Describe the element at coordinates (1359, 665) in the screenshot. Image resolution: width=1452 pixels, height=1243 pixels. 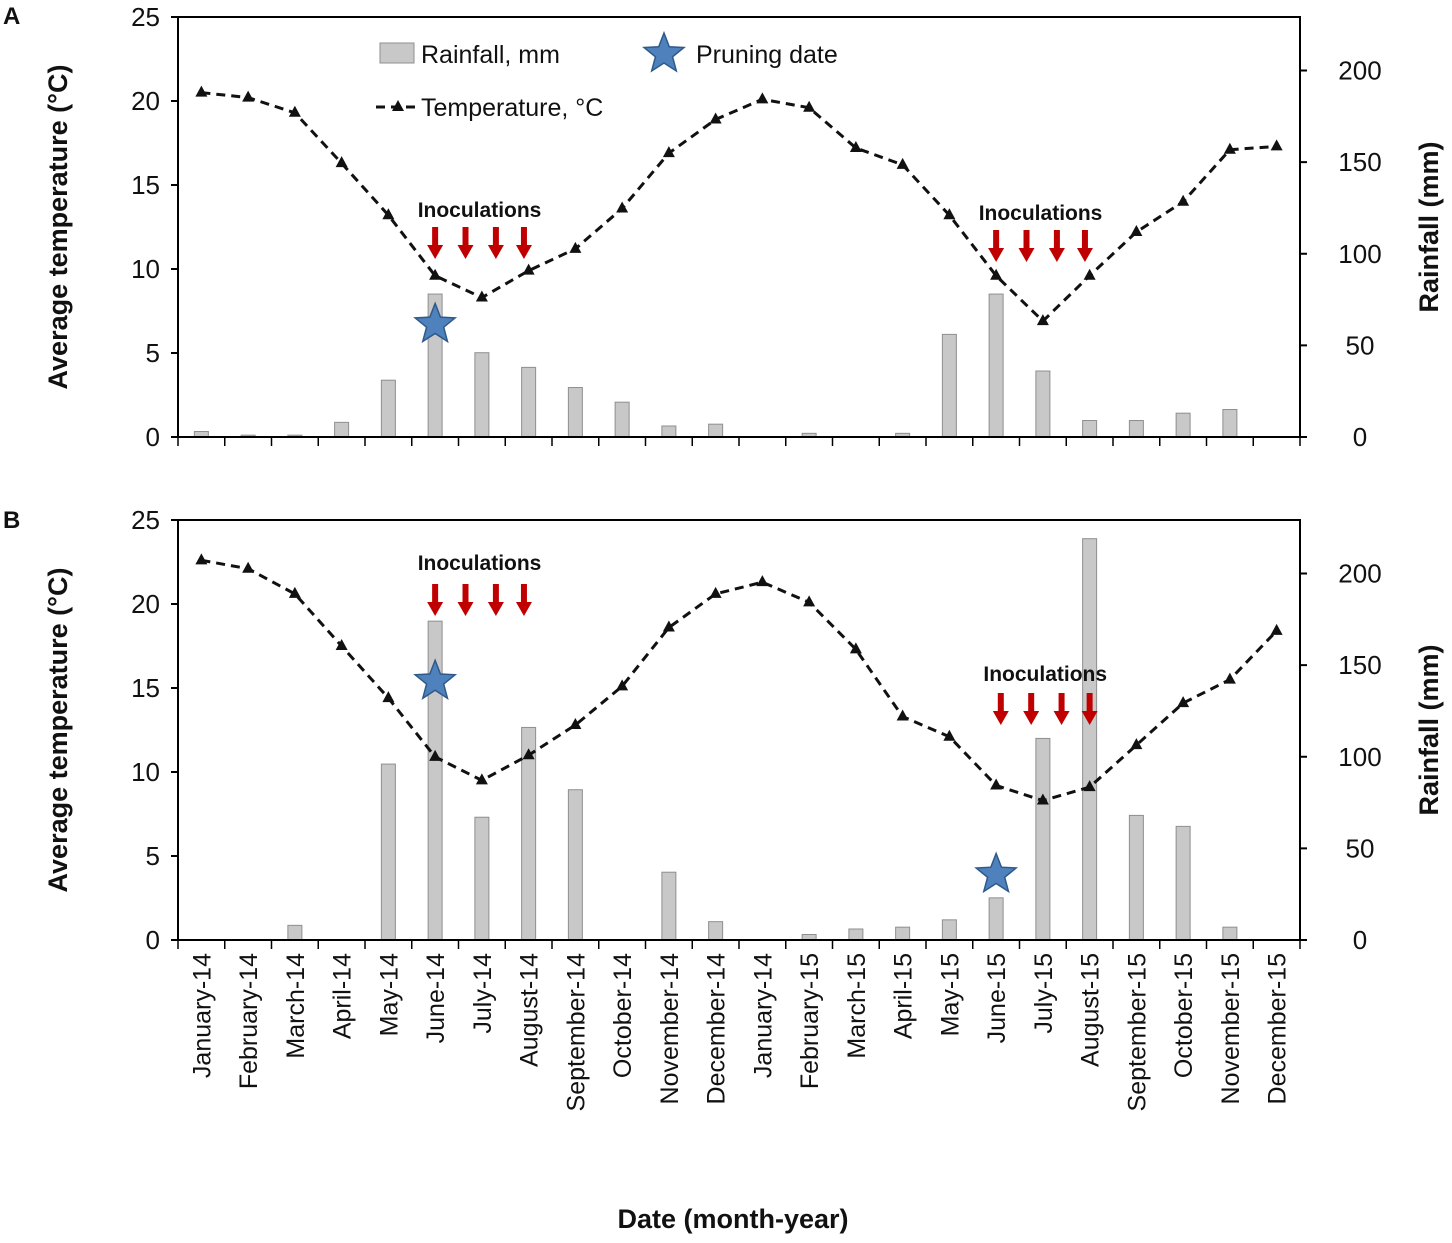
I see `right-tick-label: 150` at that location.